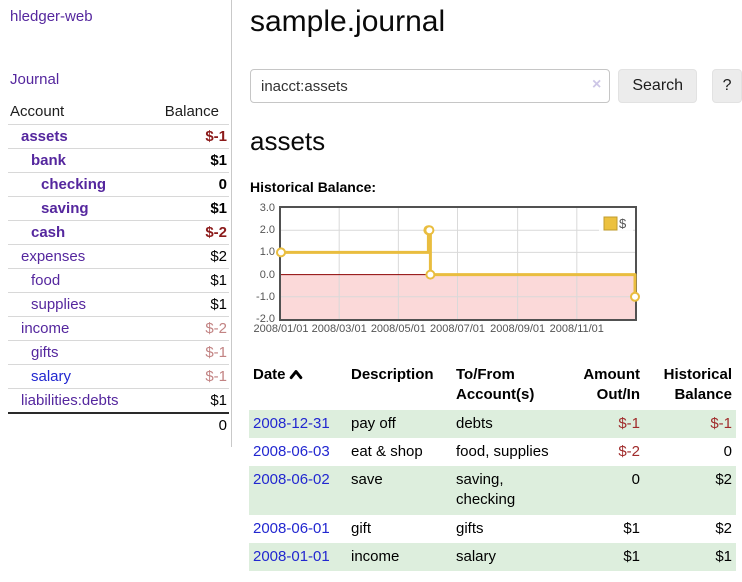 This screenshot has width=742, height=582. What do you see at coordinates (576, 329) in the screenshot?
I see `x-axis-tick-label: 2008/11/01` at bounding box center [576, 329].